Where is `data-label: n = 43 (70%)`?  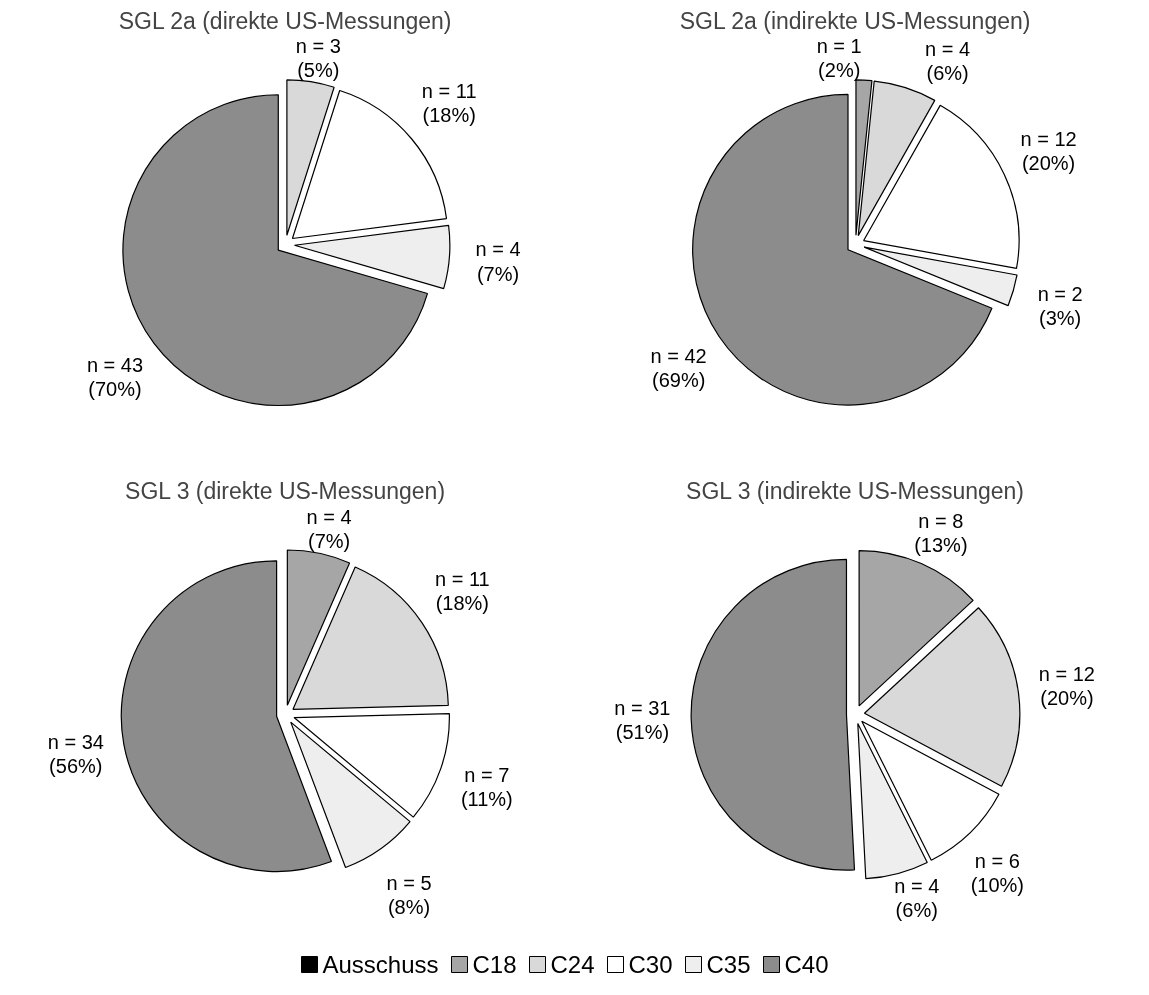
data-label: n = 43 (70%) is located at coordinates (115, 377).